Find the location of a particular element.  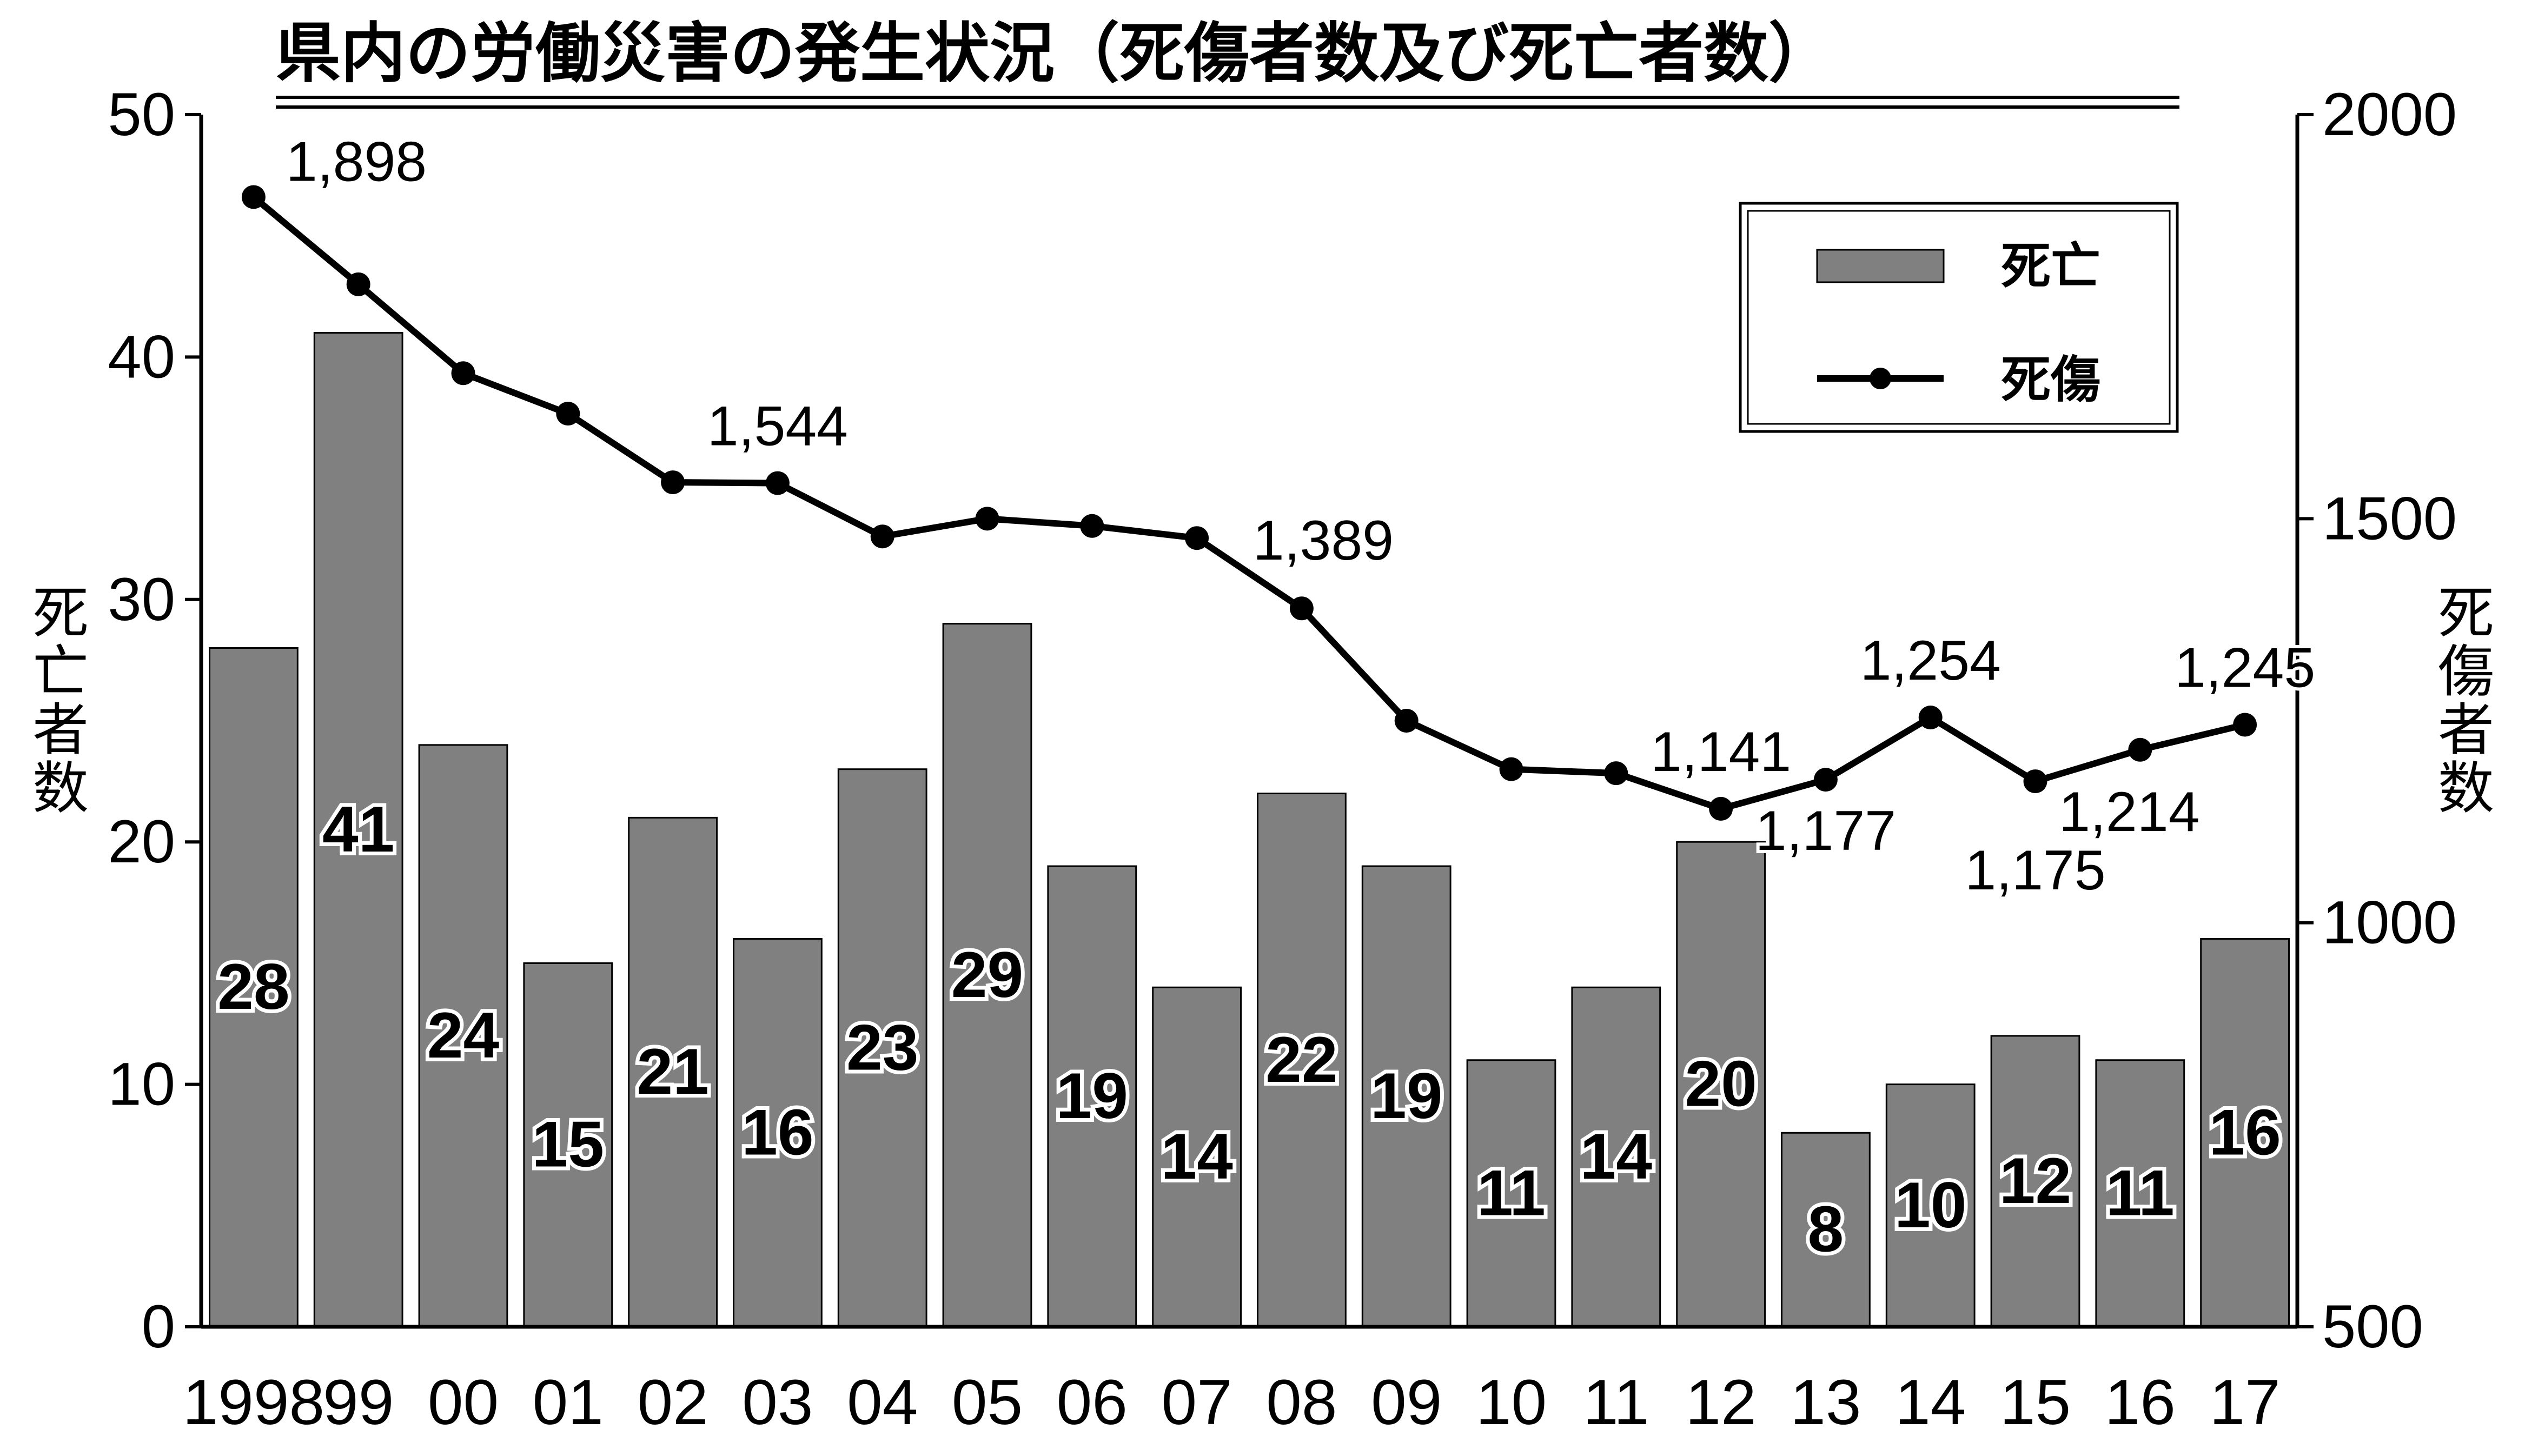

line-callout-label: 1,544 is located at coordinates (777, 427).